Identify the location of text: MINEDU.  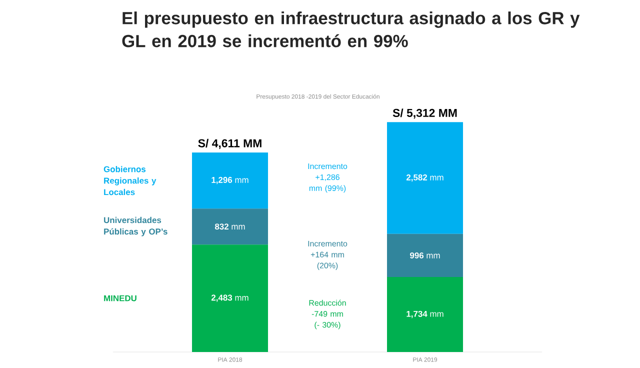
(120, 298).